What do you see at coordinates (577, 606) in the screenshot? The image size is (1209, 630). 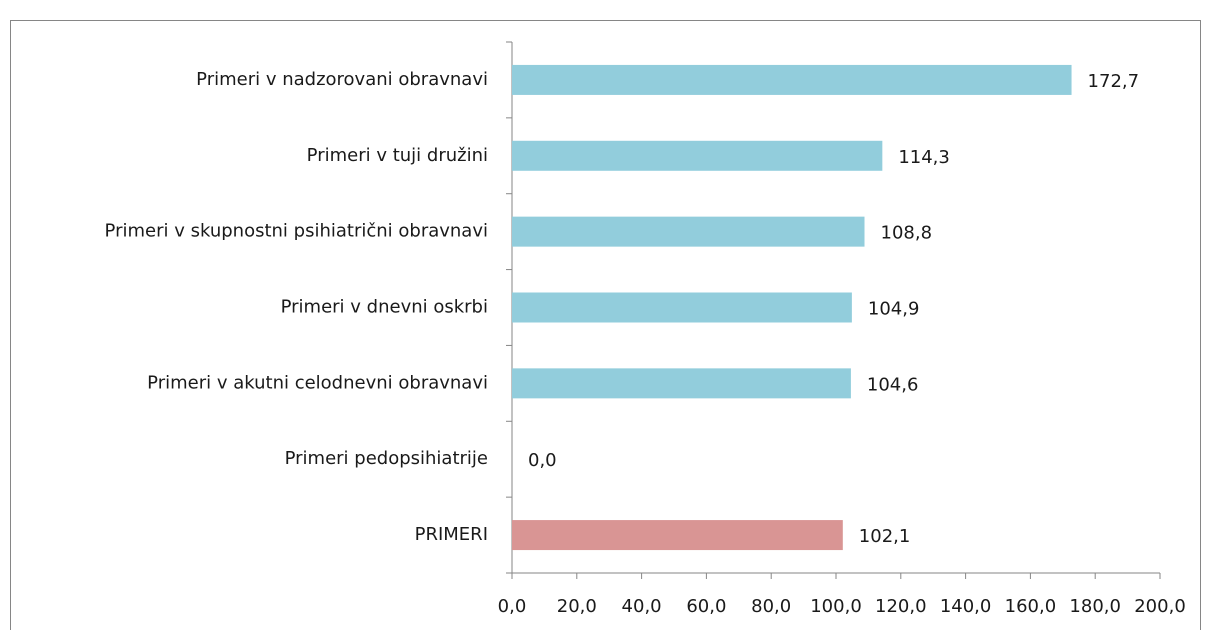 I see `x-tick-label: 20,0` at bounding box center [577, 606].